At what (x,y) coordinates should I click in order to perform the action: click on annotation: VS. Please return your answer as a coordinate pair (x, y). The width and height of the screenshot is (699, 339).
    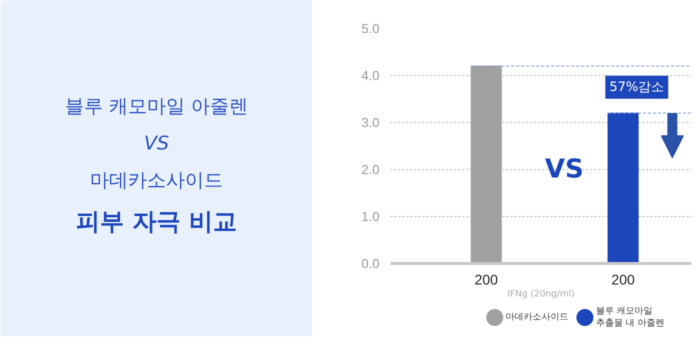
    Looking at the image, I should click on (564, 169).